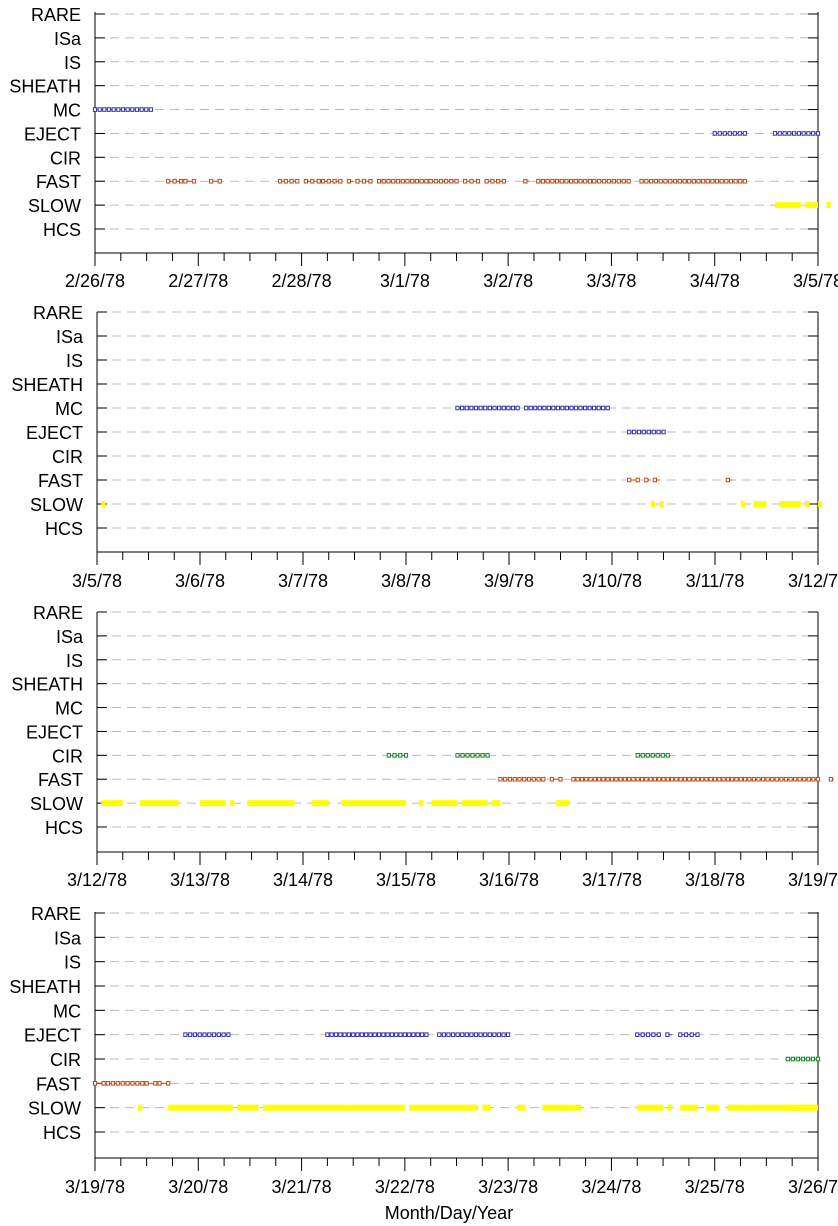 The height and width of the screenshot is (1226, 838). What do you see at coordinates (54, 433) in the screenshot?
I see `y-tick-label-eject: EJECT` at bounding box center [54, 433].